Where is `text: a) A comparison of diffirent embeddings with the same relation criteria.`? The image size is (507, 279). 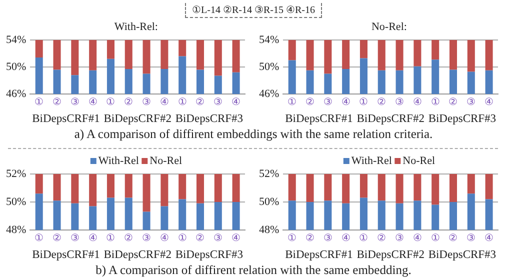
text: a) A comparison of diffirent embeddings with the same relation criteria. is located at coordinates (253, 134).